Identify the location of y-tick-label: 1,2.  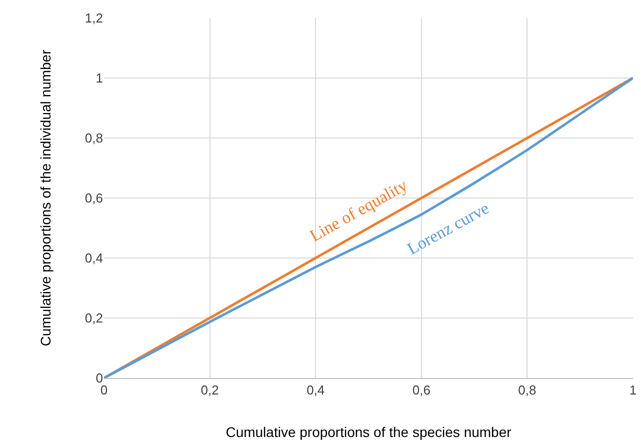
(93, 18).